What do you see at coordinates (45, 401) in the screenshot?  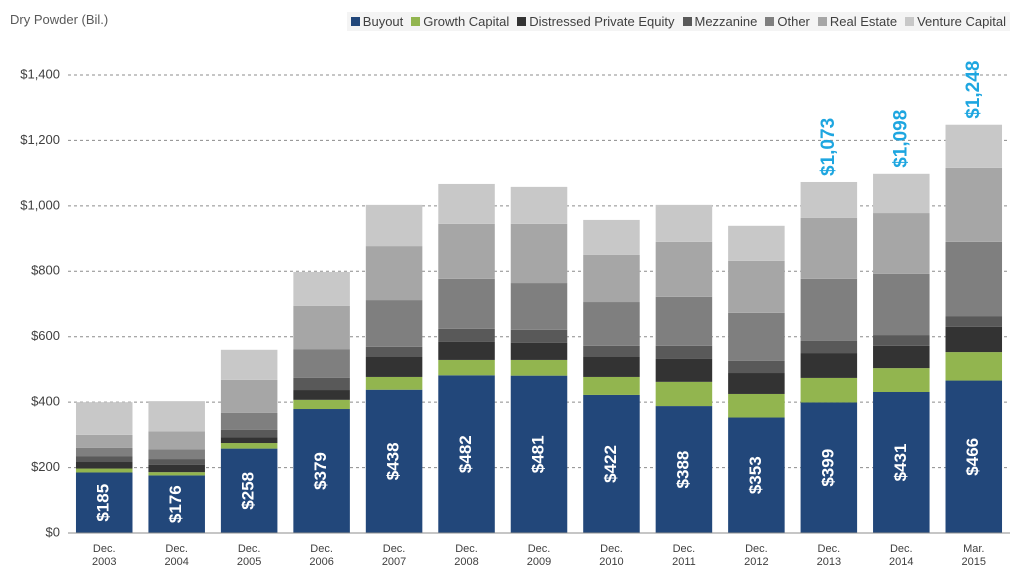 I see `y-tick-label: $400` at bounding box center [45, 401].